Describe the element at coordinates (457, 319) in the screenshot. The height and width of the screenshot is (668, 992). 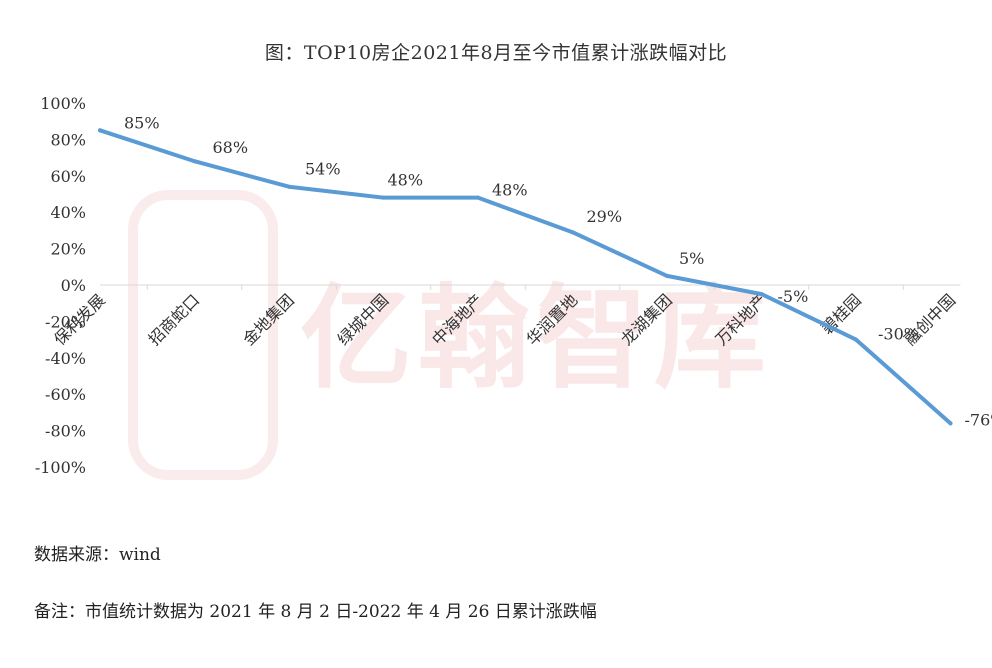
I see `x-tick-label: 中海地产` at that location.